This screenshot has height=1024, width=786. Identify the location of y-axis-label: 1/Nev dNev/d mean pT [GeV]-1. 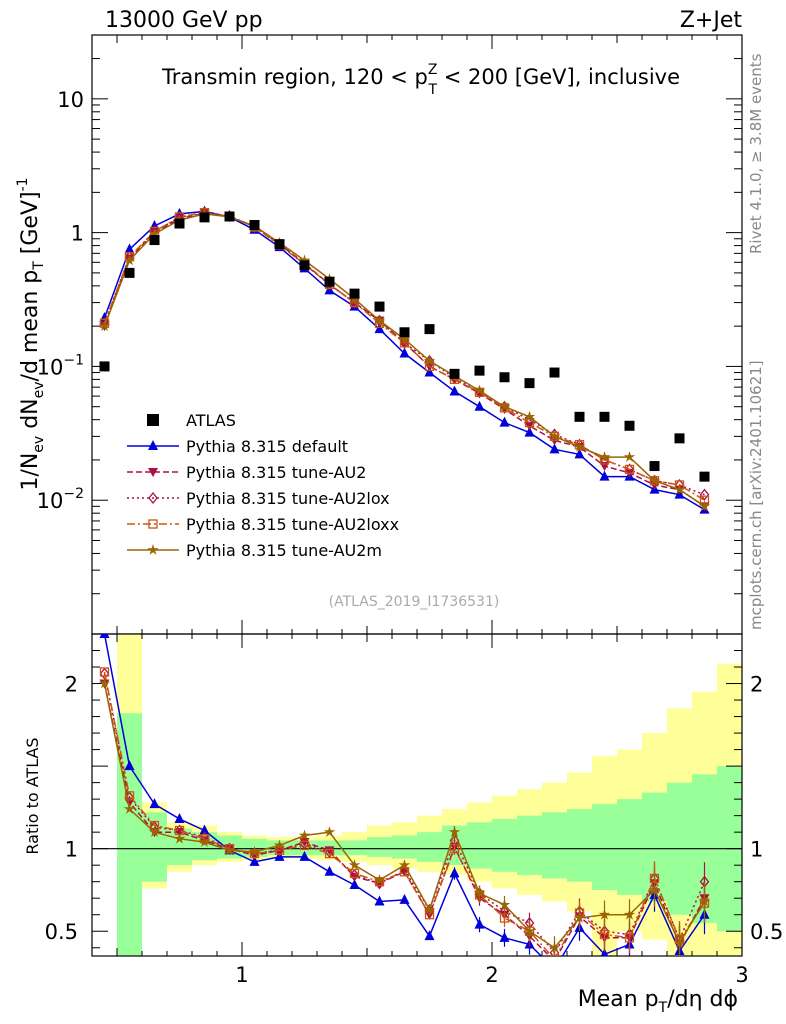
(31, 333).